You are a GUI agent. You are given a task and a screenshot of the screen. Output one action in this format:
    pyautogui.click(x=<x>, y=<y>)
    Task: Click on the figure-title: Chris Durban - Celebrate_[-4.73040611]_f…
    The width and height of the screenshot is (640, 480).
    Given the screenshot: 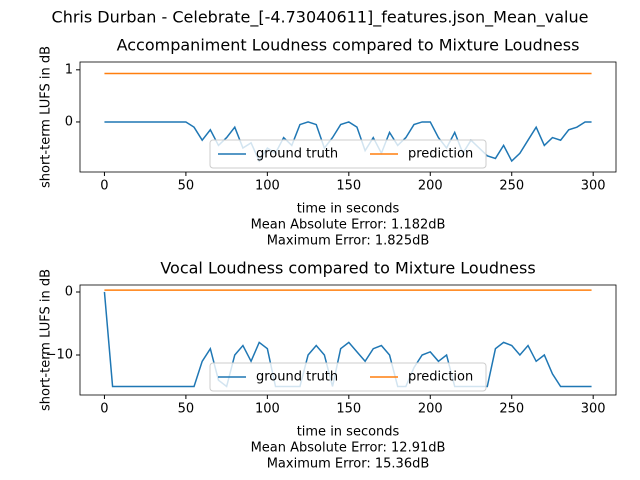 What is the action you would take?
    pyautogui.click(x=320, y=18)
    